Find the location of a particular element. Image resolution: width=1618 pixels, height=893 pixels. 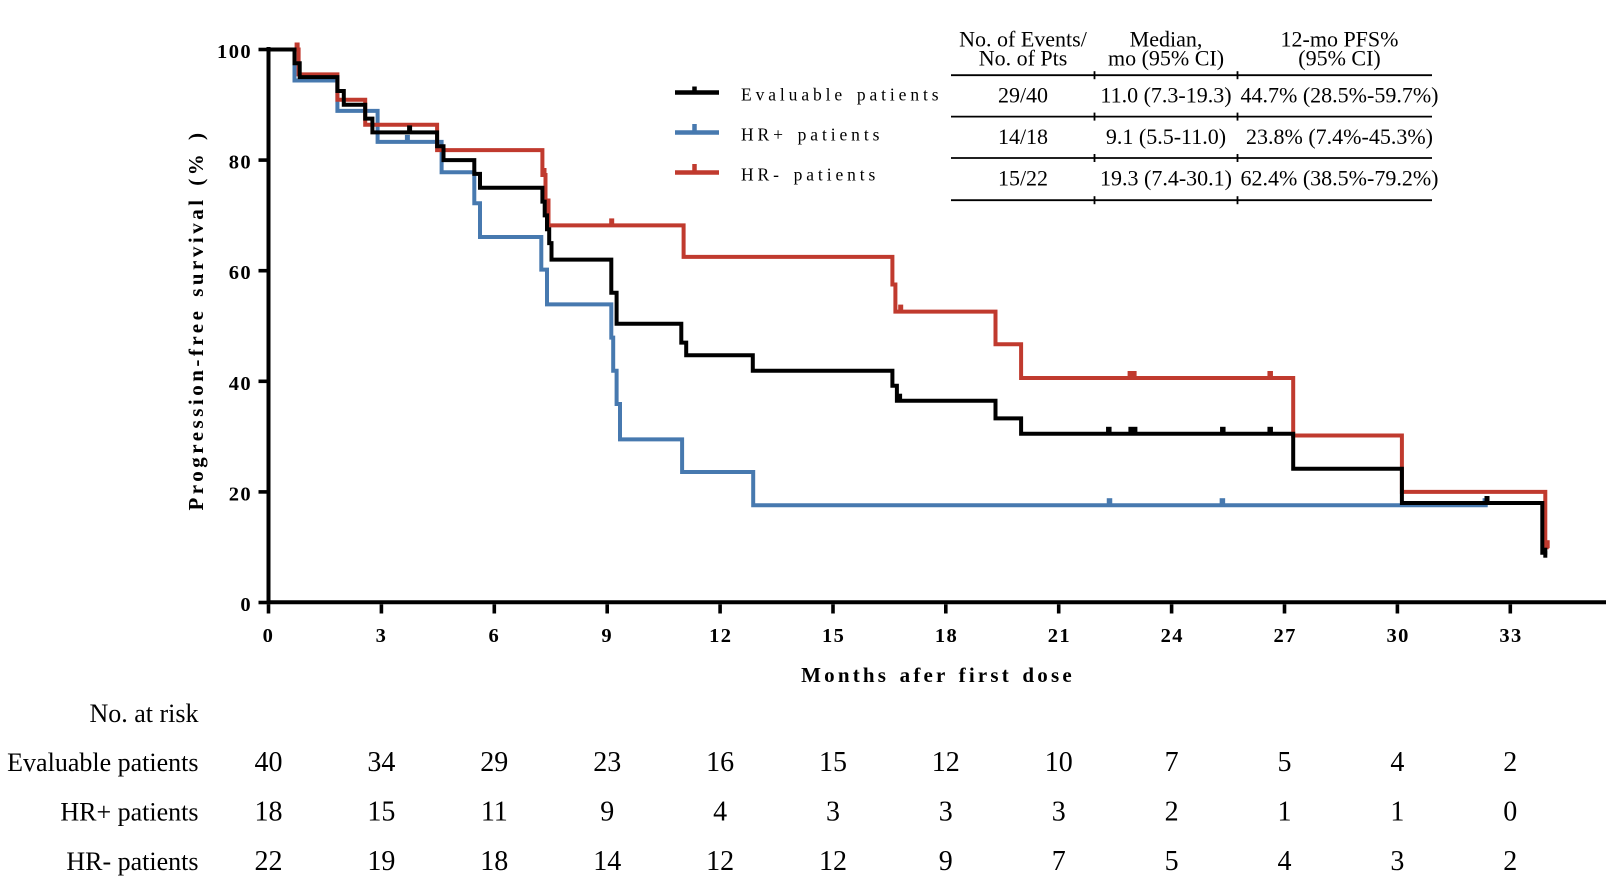

svg-text: 24 is located at coordinates (1172, 636).